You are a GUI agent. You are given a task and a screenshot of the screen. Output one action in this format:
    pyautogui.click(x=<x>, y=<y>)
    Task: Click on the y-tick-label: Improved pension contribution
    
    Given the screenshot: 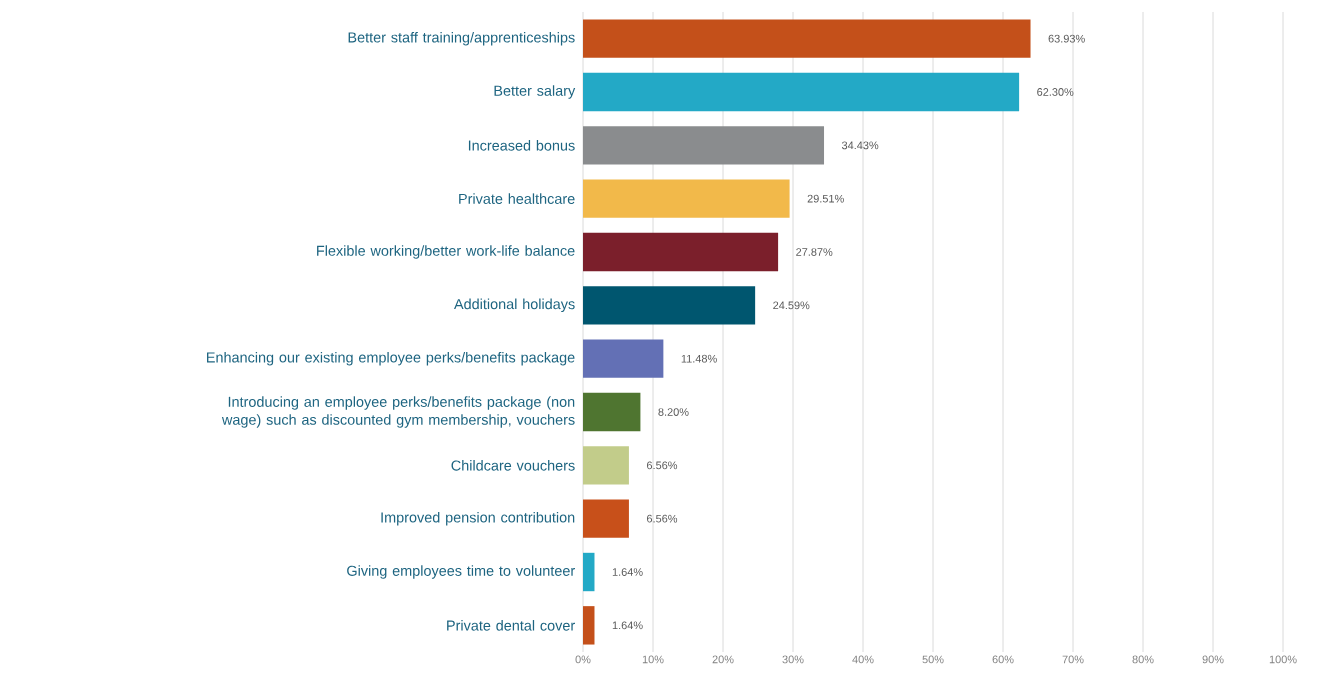 What is the action you would take?
    pyautogui.click(x=478, y=518)
    